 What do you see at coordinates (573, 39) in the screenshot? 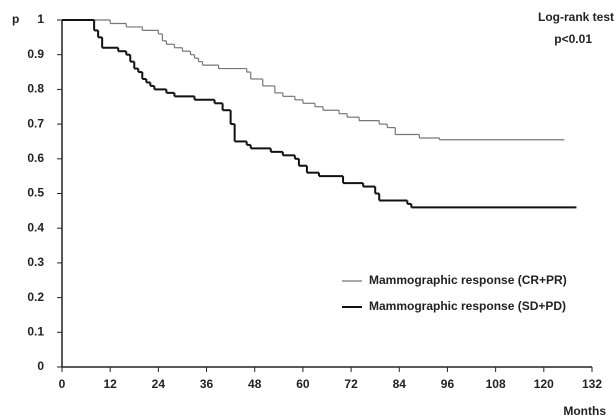
I see `annotation: p<0.01` at bounding box center [573, 39].